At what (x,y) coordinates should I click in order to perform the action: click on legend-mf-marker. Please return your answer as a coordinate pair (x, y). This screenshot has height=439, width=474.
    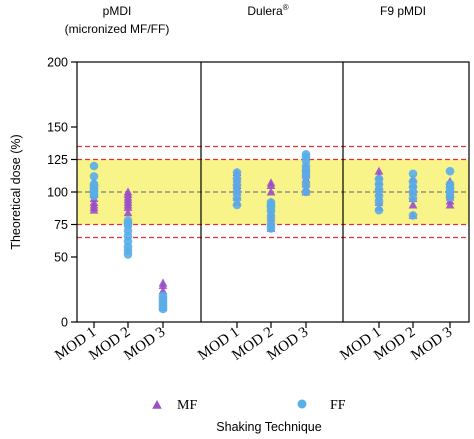
    Looking at the image, I should click on (157, 404).